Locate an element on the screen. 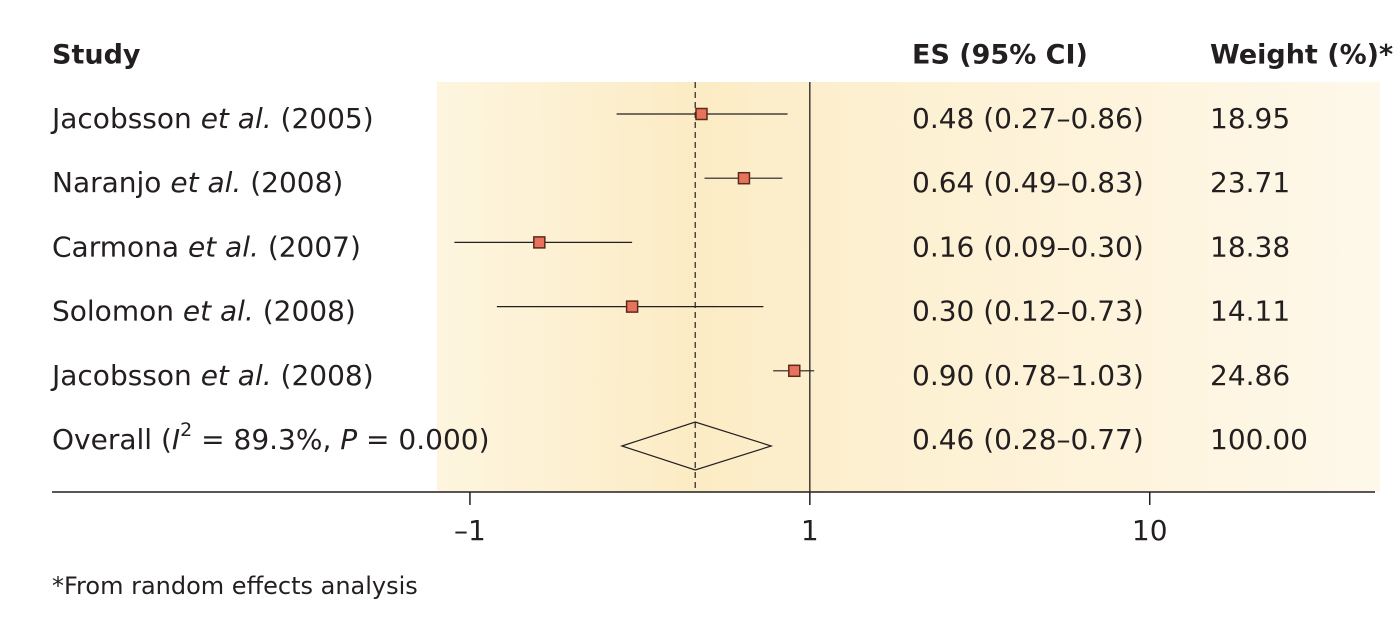  es-header: ES (95% CI) is located at coordinates (1000, 55).